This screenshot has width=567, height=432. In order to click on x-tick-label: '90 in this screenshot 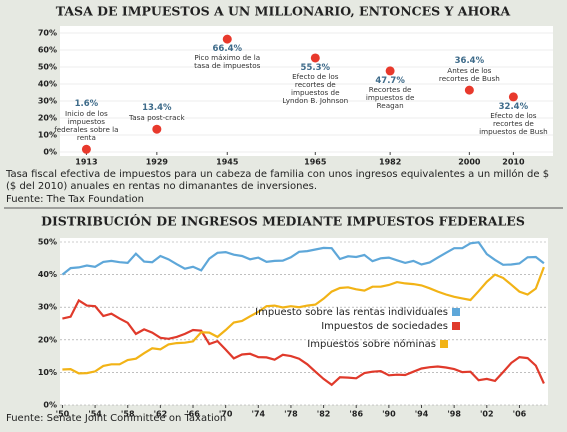, I will do `click(389, 414)`.